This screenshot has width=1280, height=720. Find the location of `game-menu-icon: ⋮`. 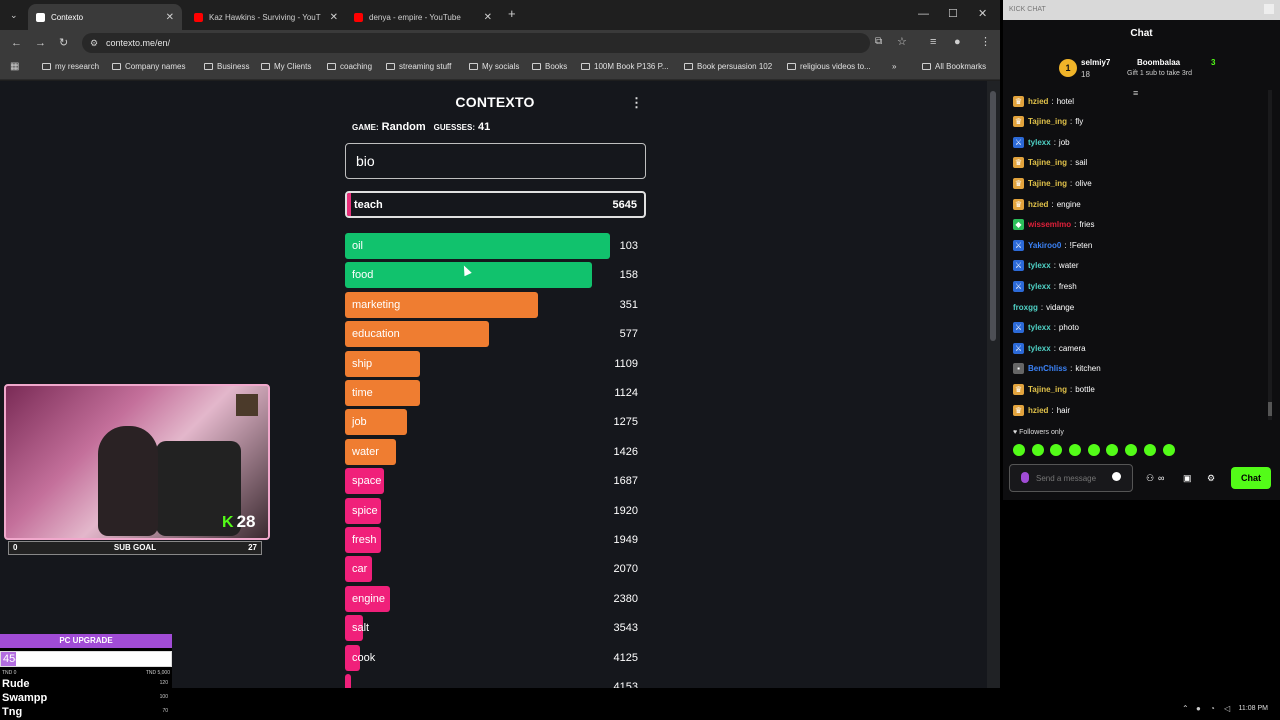

game-menu-icon: ⋮ is located at coordinates (636, 102).